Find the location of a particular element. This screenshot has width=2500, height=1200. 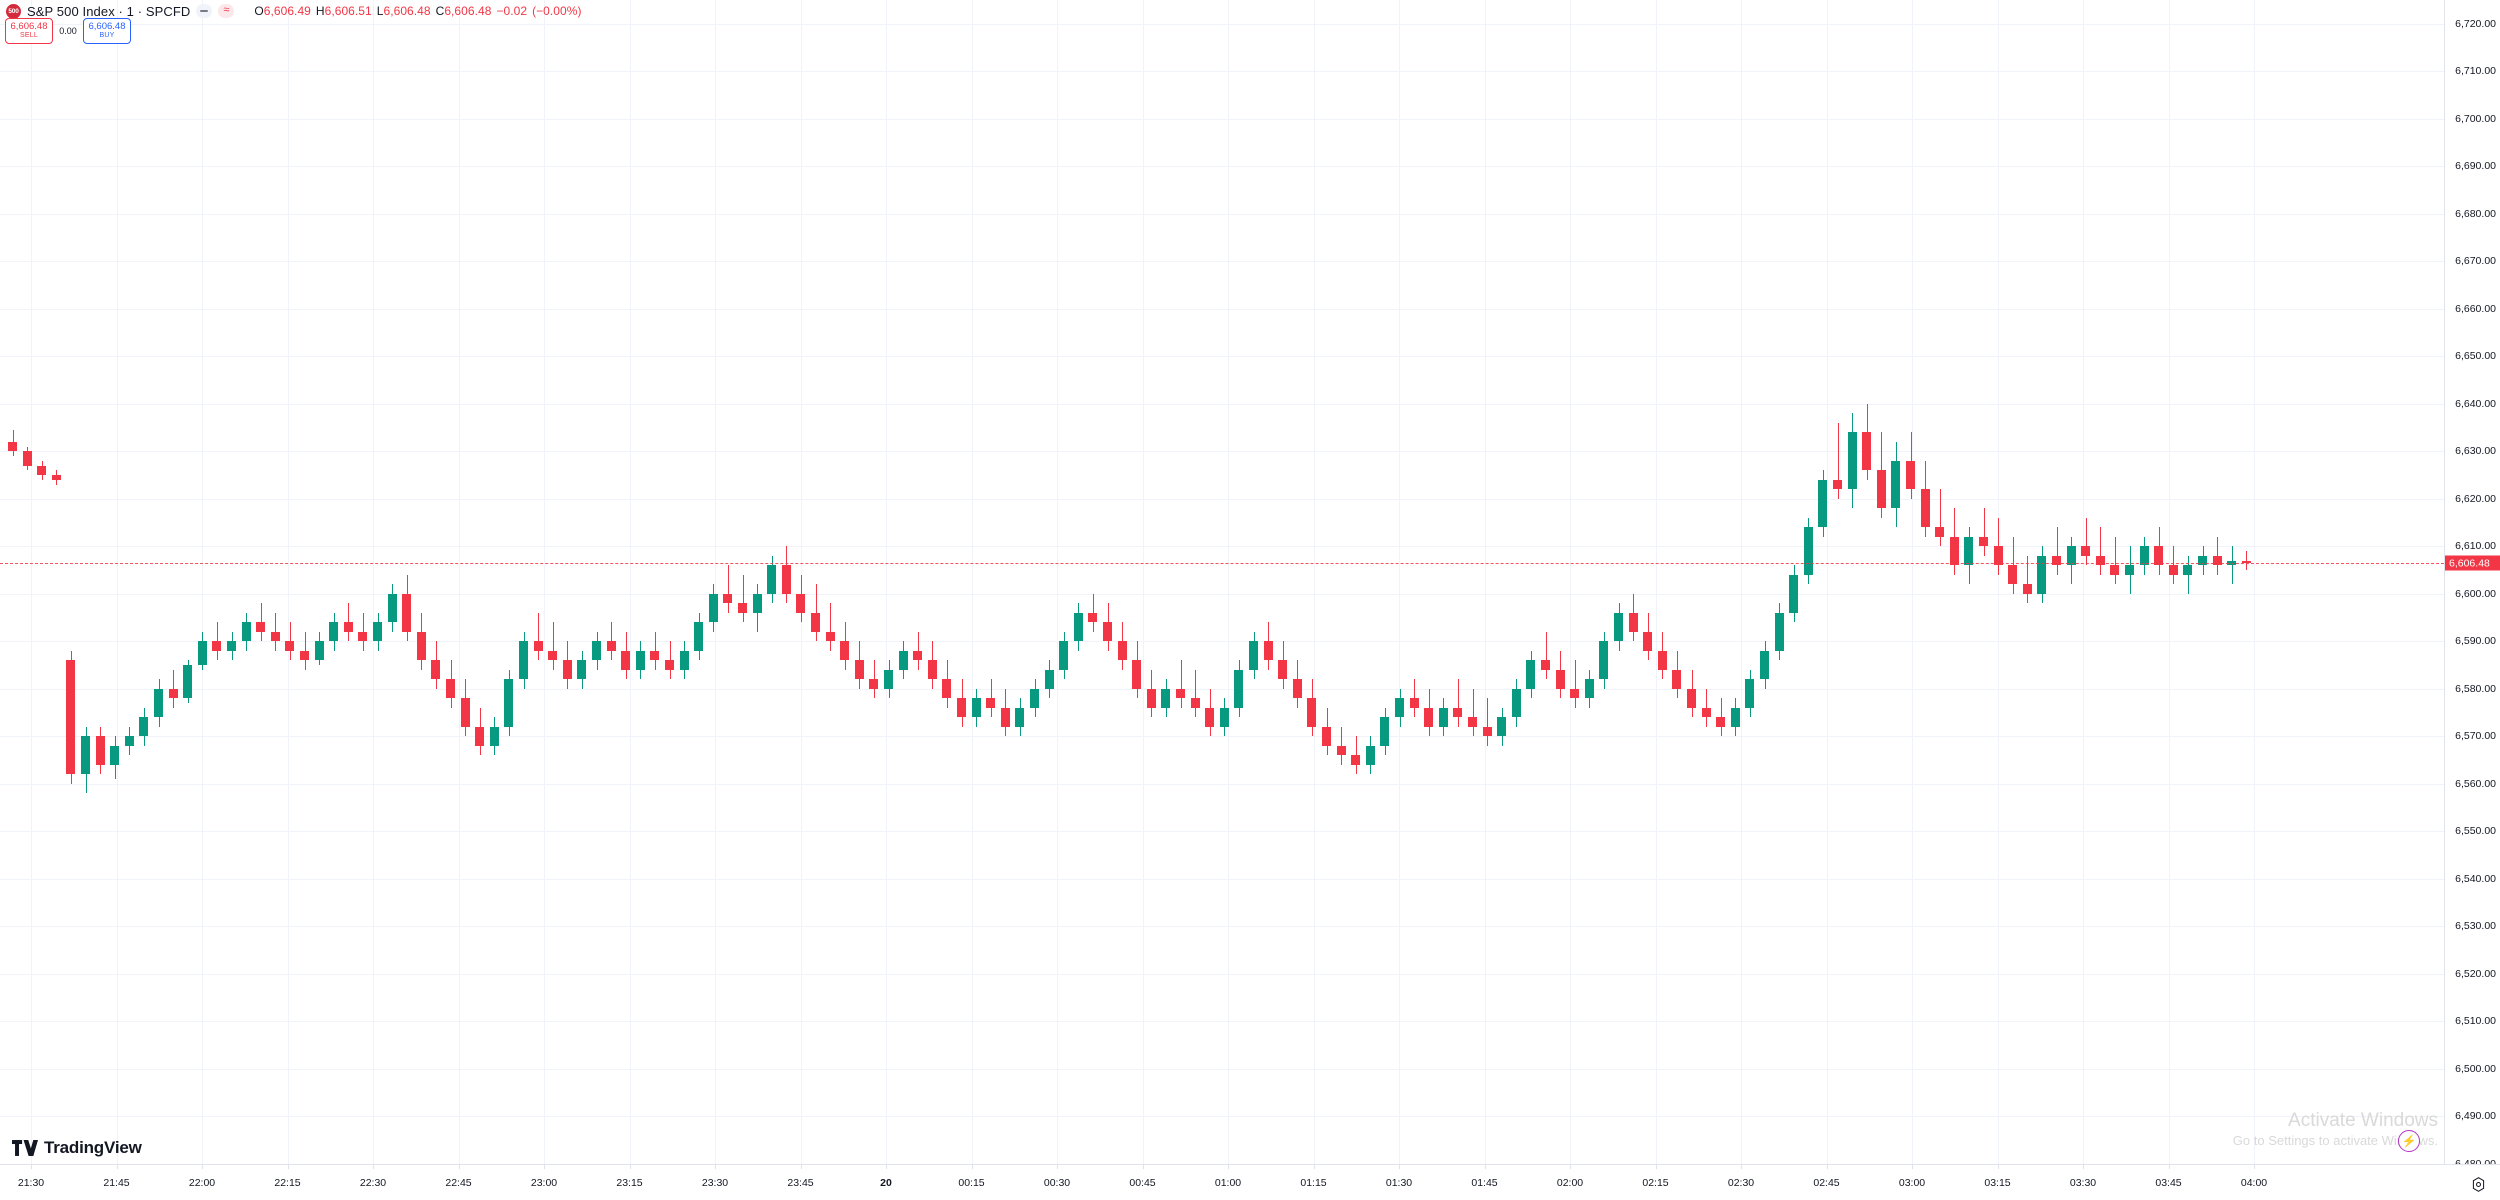

symbol-title: S&P 500 Index · 1 · SPCFD is located at coordinates (109, 11).